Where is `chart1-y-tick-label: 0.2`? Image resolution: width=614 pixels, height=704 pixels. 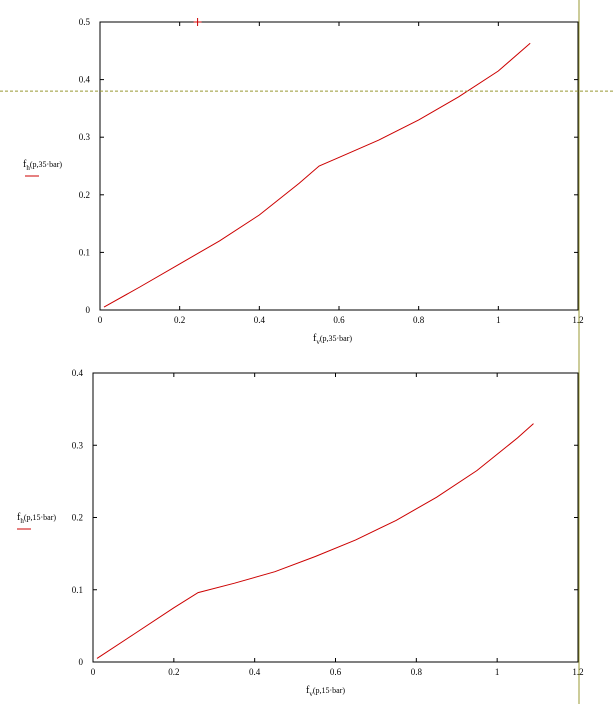 chart1-y-tick-label: 0.2 is located at coordinates (84, 195).